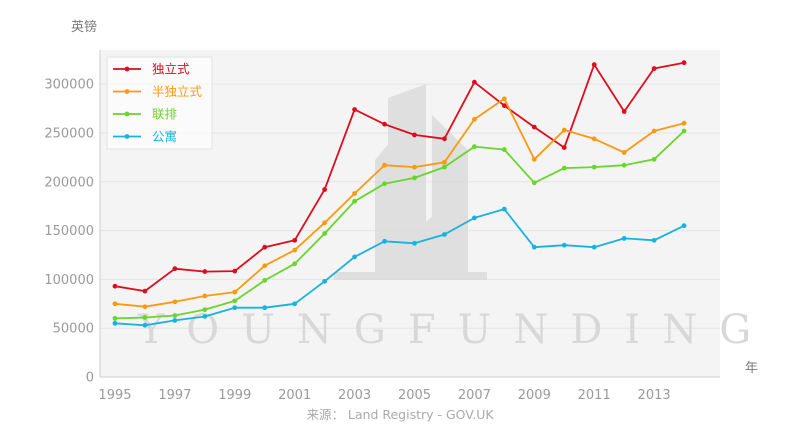 The width and height of the screenshot is (800, 424). Describe the element at coordinates (654, 395) in the screenshot. I see `x-tick-label: 2013` at that location.